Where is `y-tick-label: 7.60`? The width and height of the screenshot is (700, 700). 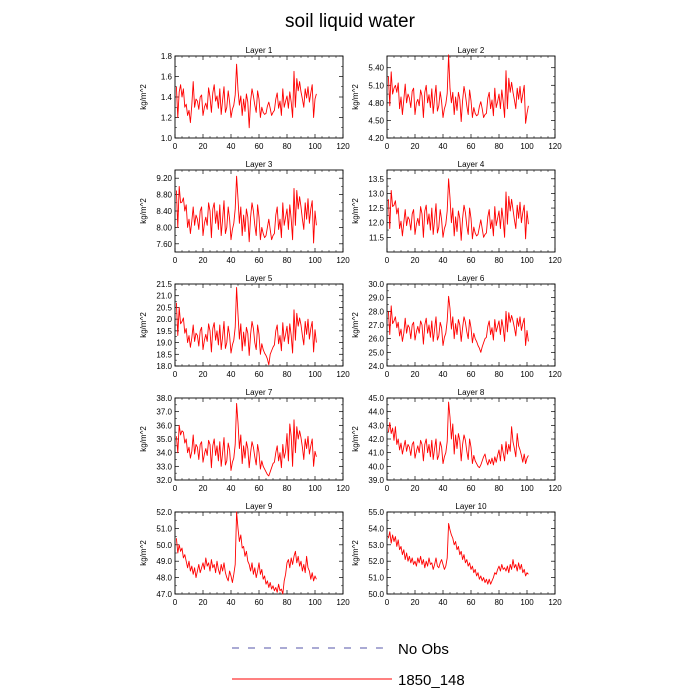
y-tick-label: 7.60 is located at coordinates (164, 244).